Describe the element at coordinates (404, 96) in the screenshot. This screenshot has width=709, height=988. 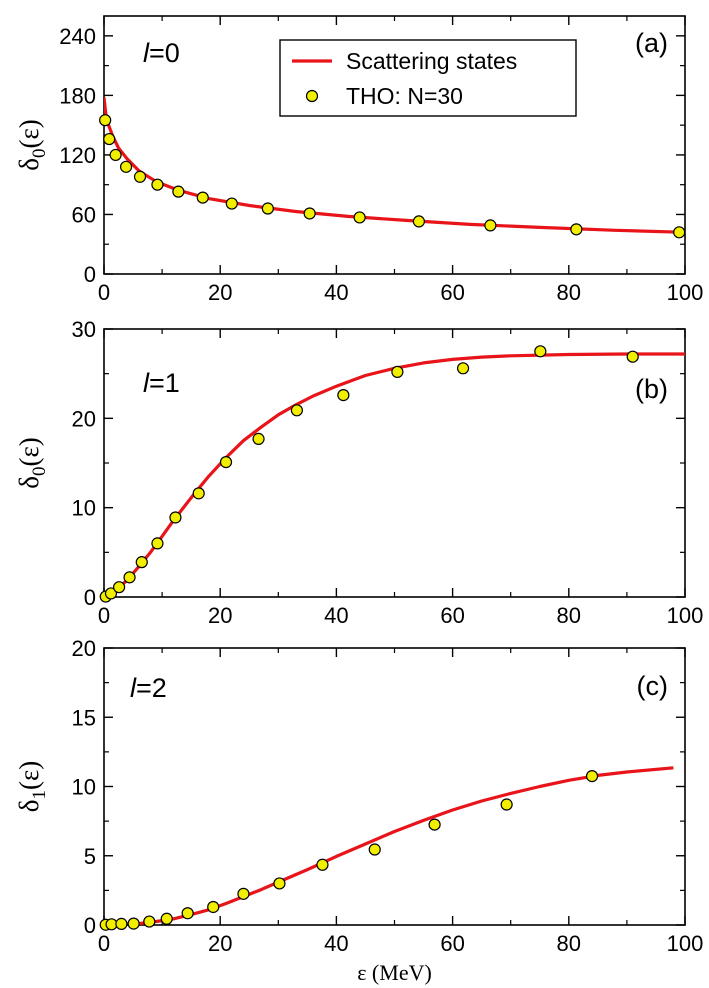
I see `legend-point-label: THO: N=30` at that location.